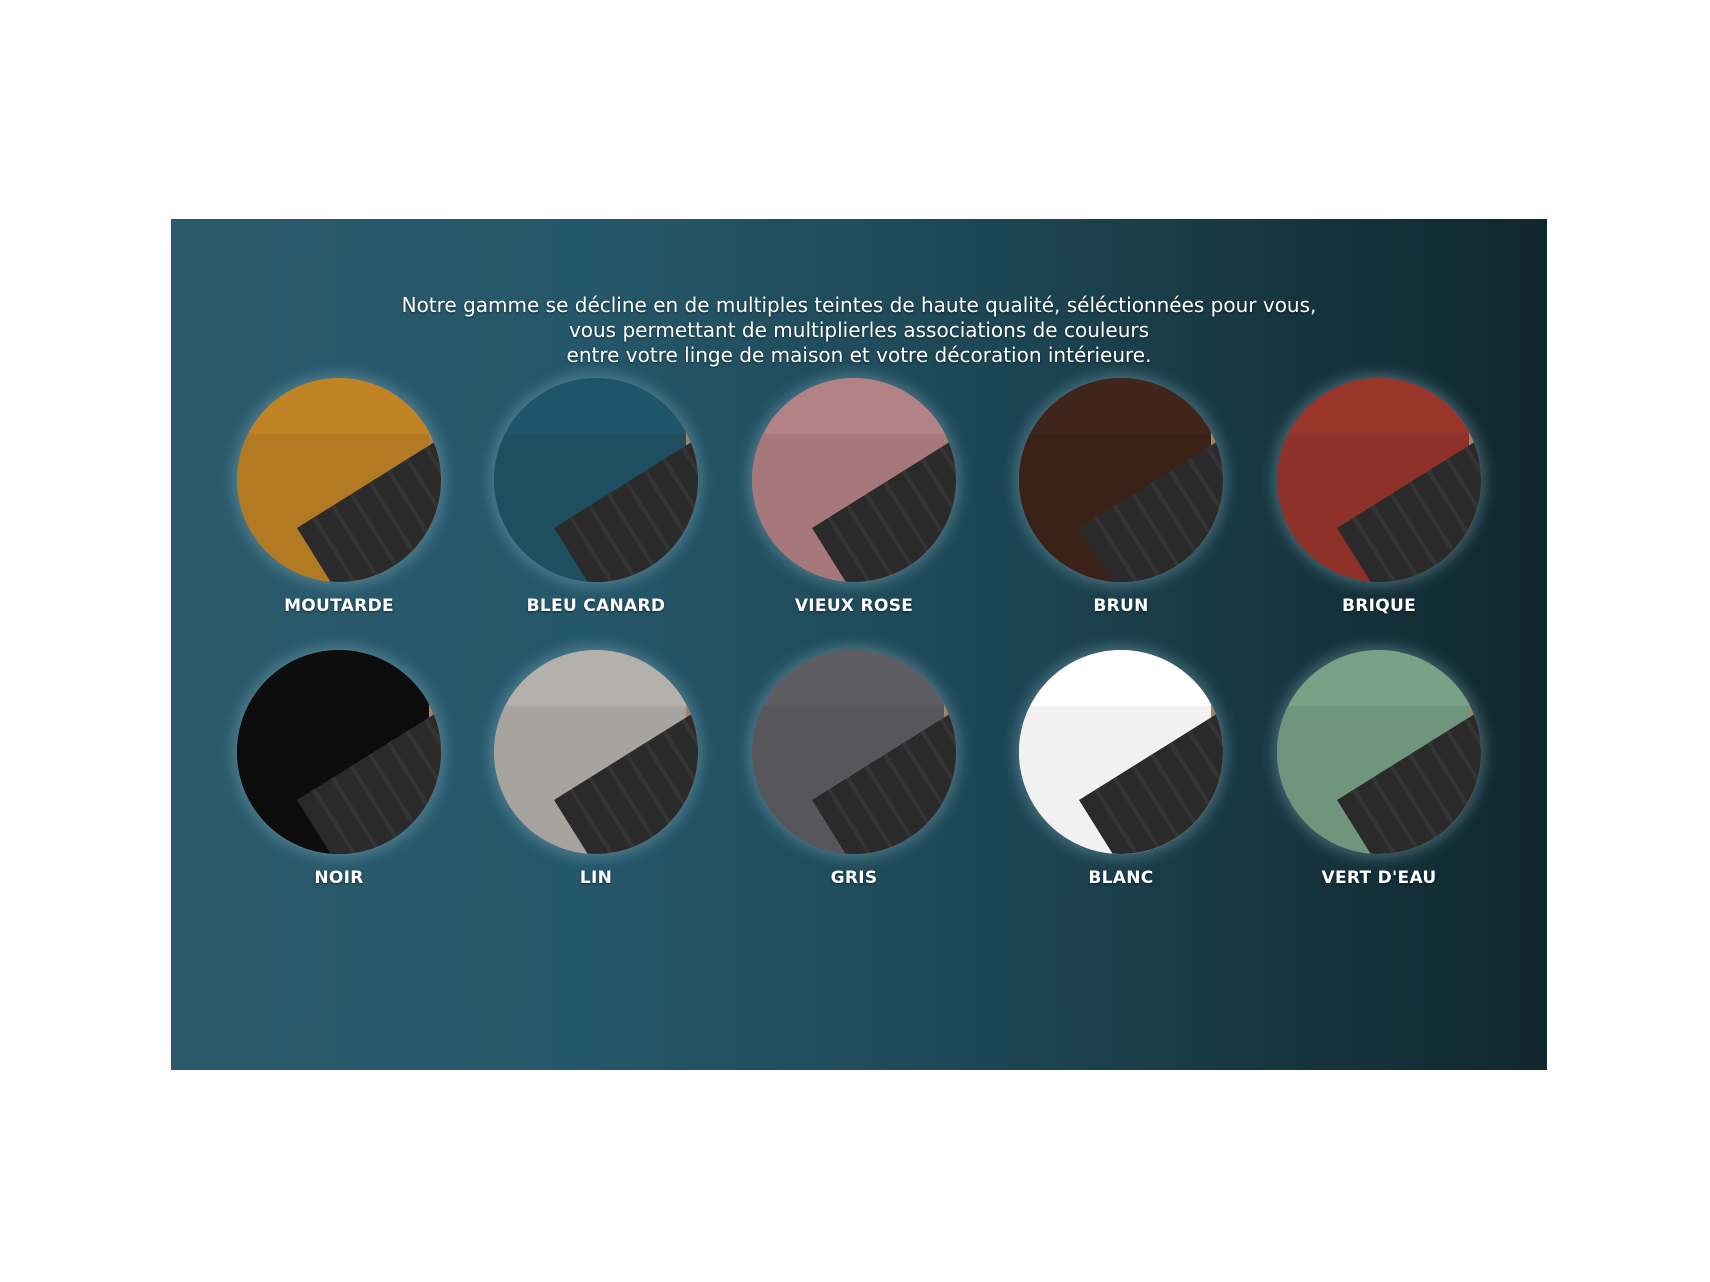 The height and width of the screenshot is (1282, 1710). I want to click on swatch-label: BLEU CANARD, so click(596, 606).